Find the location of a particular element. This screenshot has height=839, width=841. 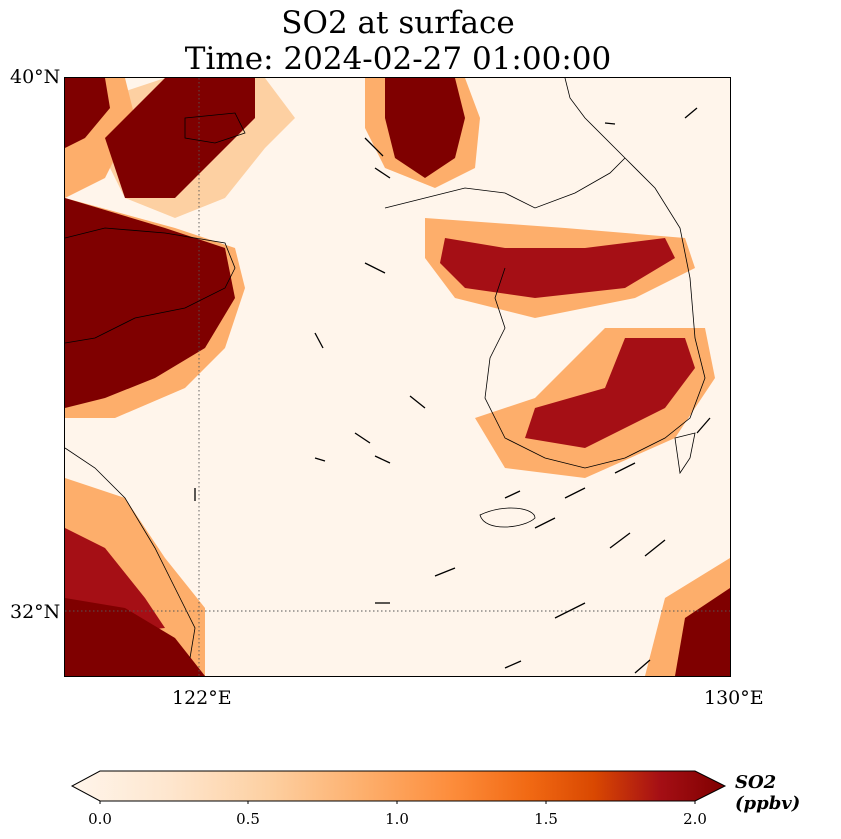

colorbar-gradient is located at coordinates (398, 786).